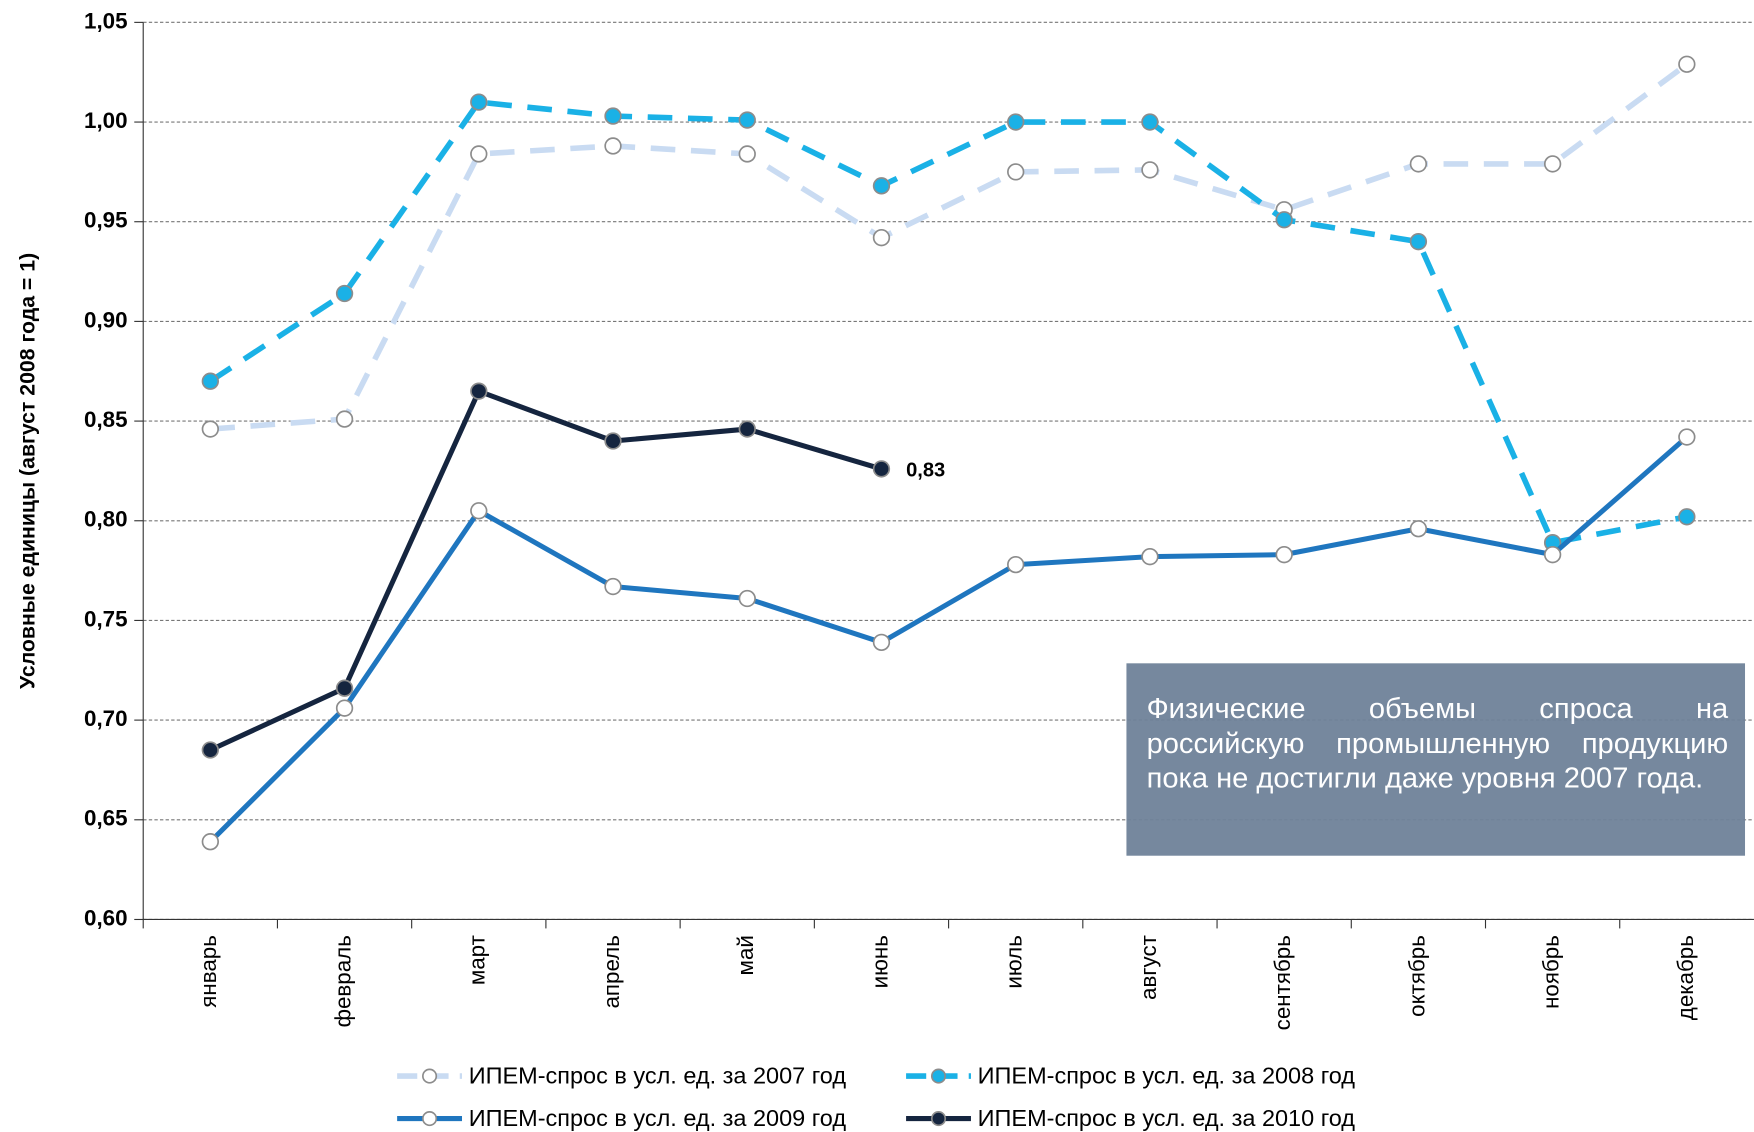  I want to click on x-tick-label: апрель, so click(611, 971).